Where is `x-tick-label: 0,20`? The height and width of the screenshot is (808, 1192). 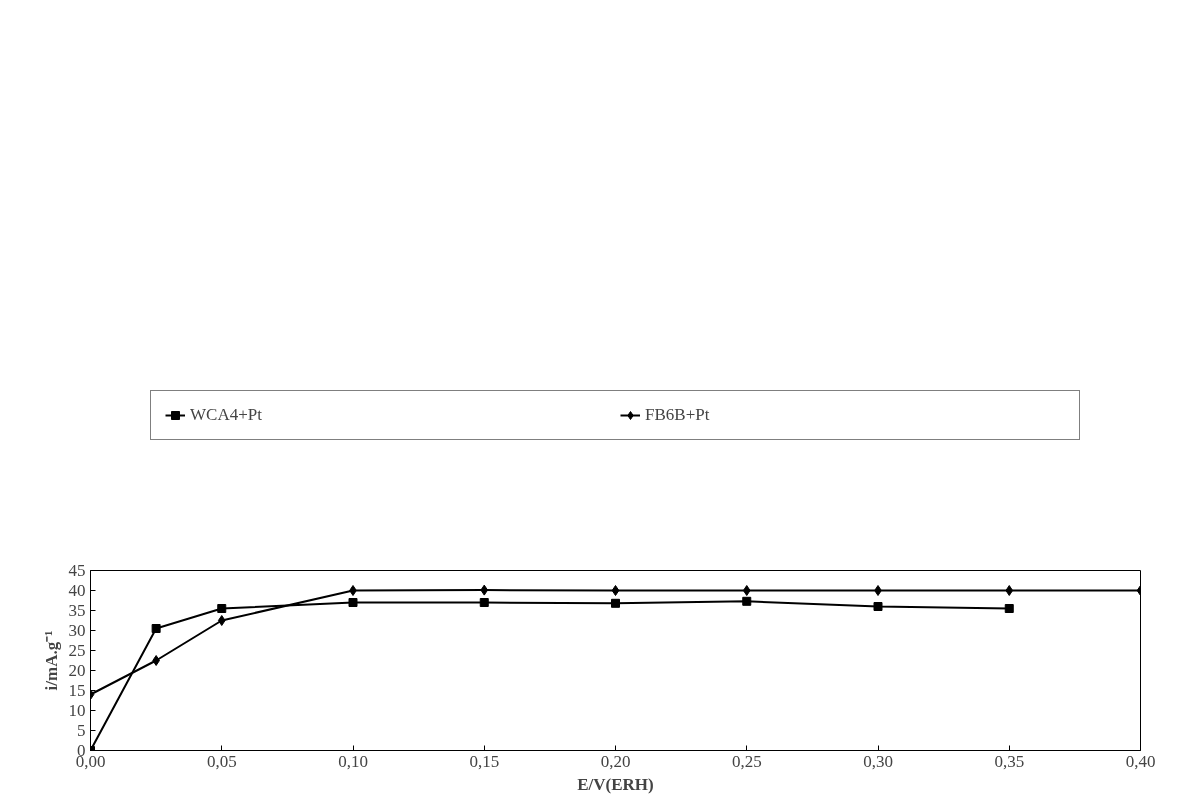 x-tick-label: 0,20 is located at coordinates (615, 761).